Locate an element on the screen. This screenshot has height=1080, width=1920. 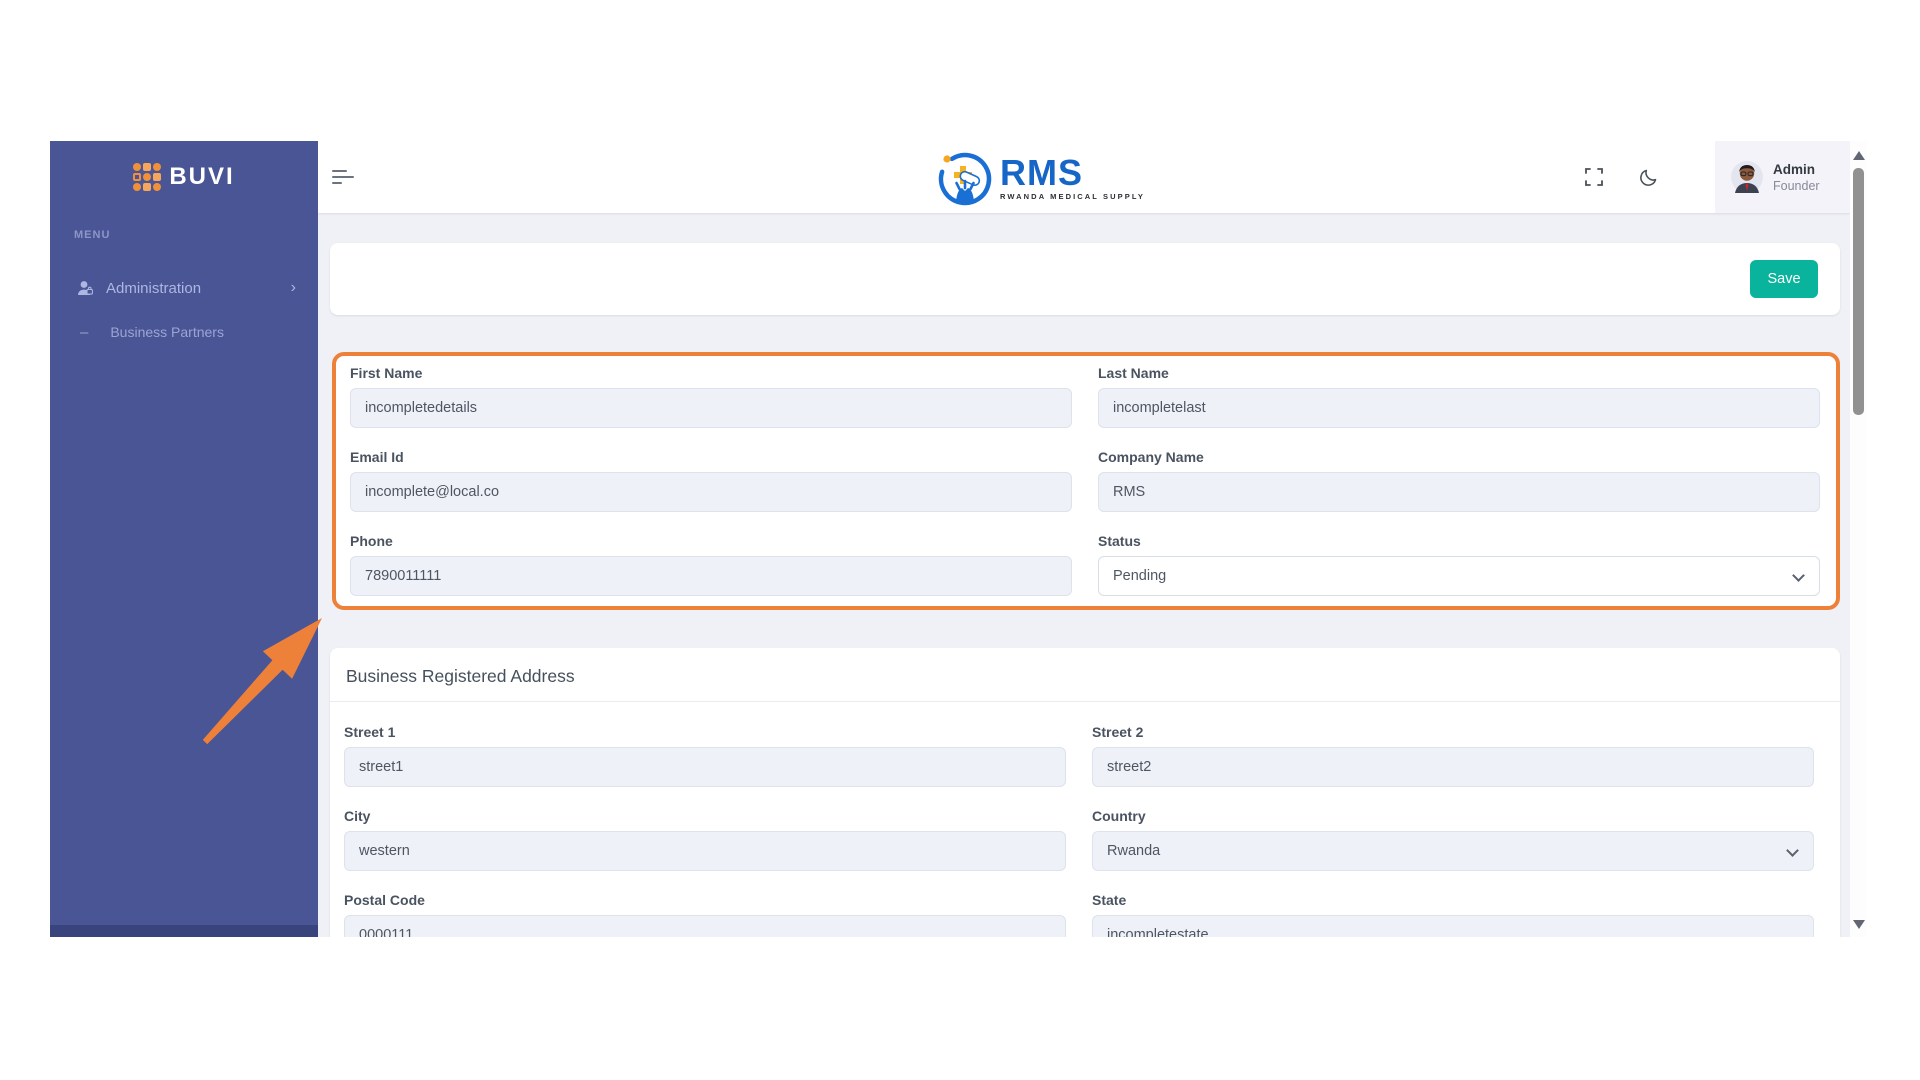
email-input is located at coordinates (711, 492).